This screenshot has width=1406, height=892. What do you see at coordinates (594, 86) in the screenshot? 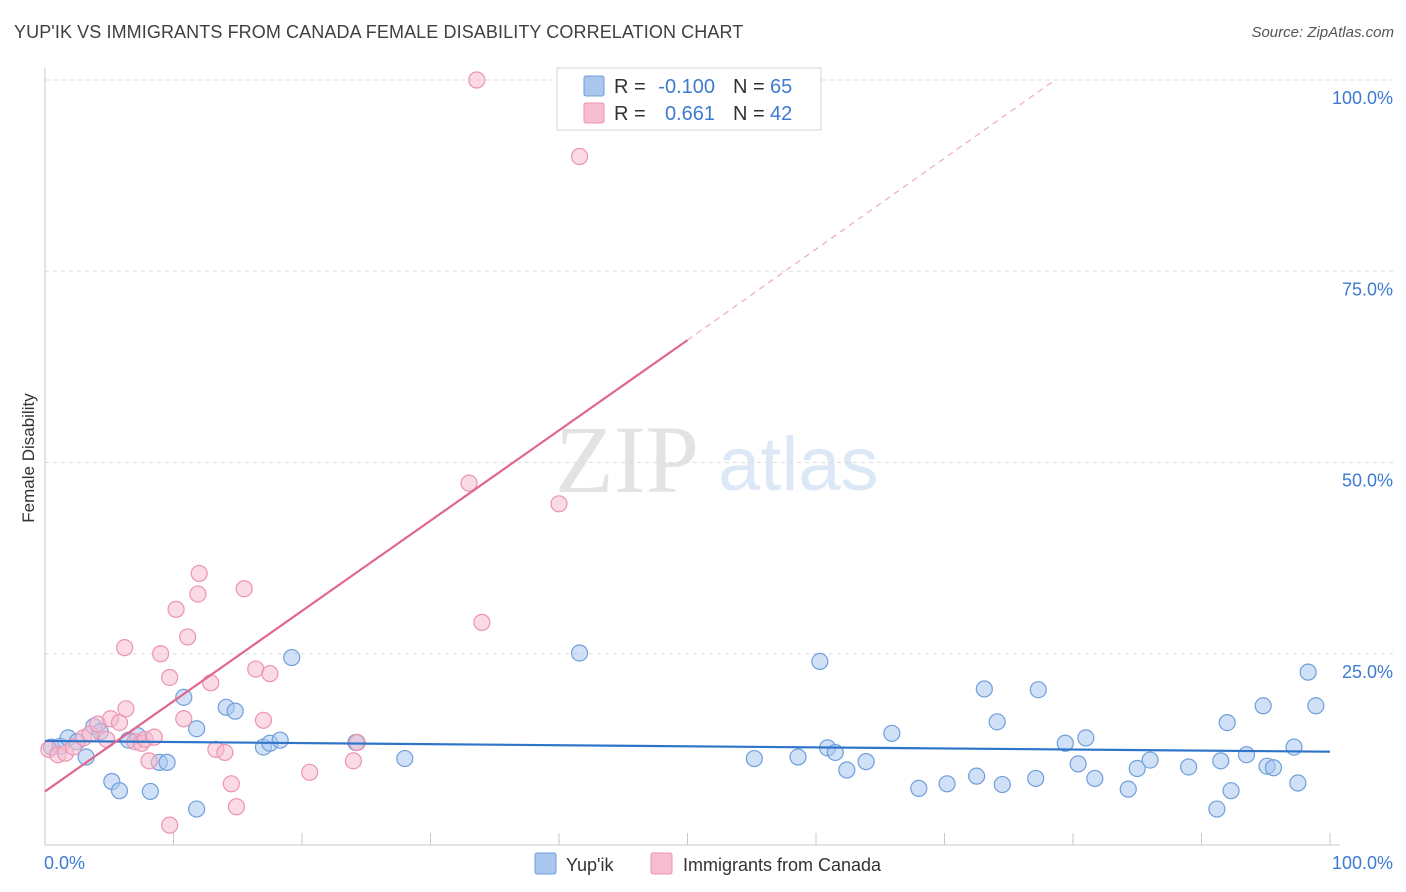
I see `stats-swatch-yupik` at bounding box center [594, 86].